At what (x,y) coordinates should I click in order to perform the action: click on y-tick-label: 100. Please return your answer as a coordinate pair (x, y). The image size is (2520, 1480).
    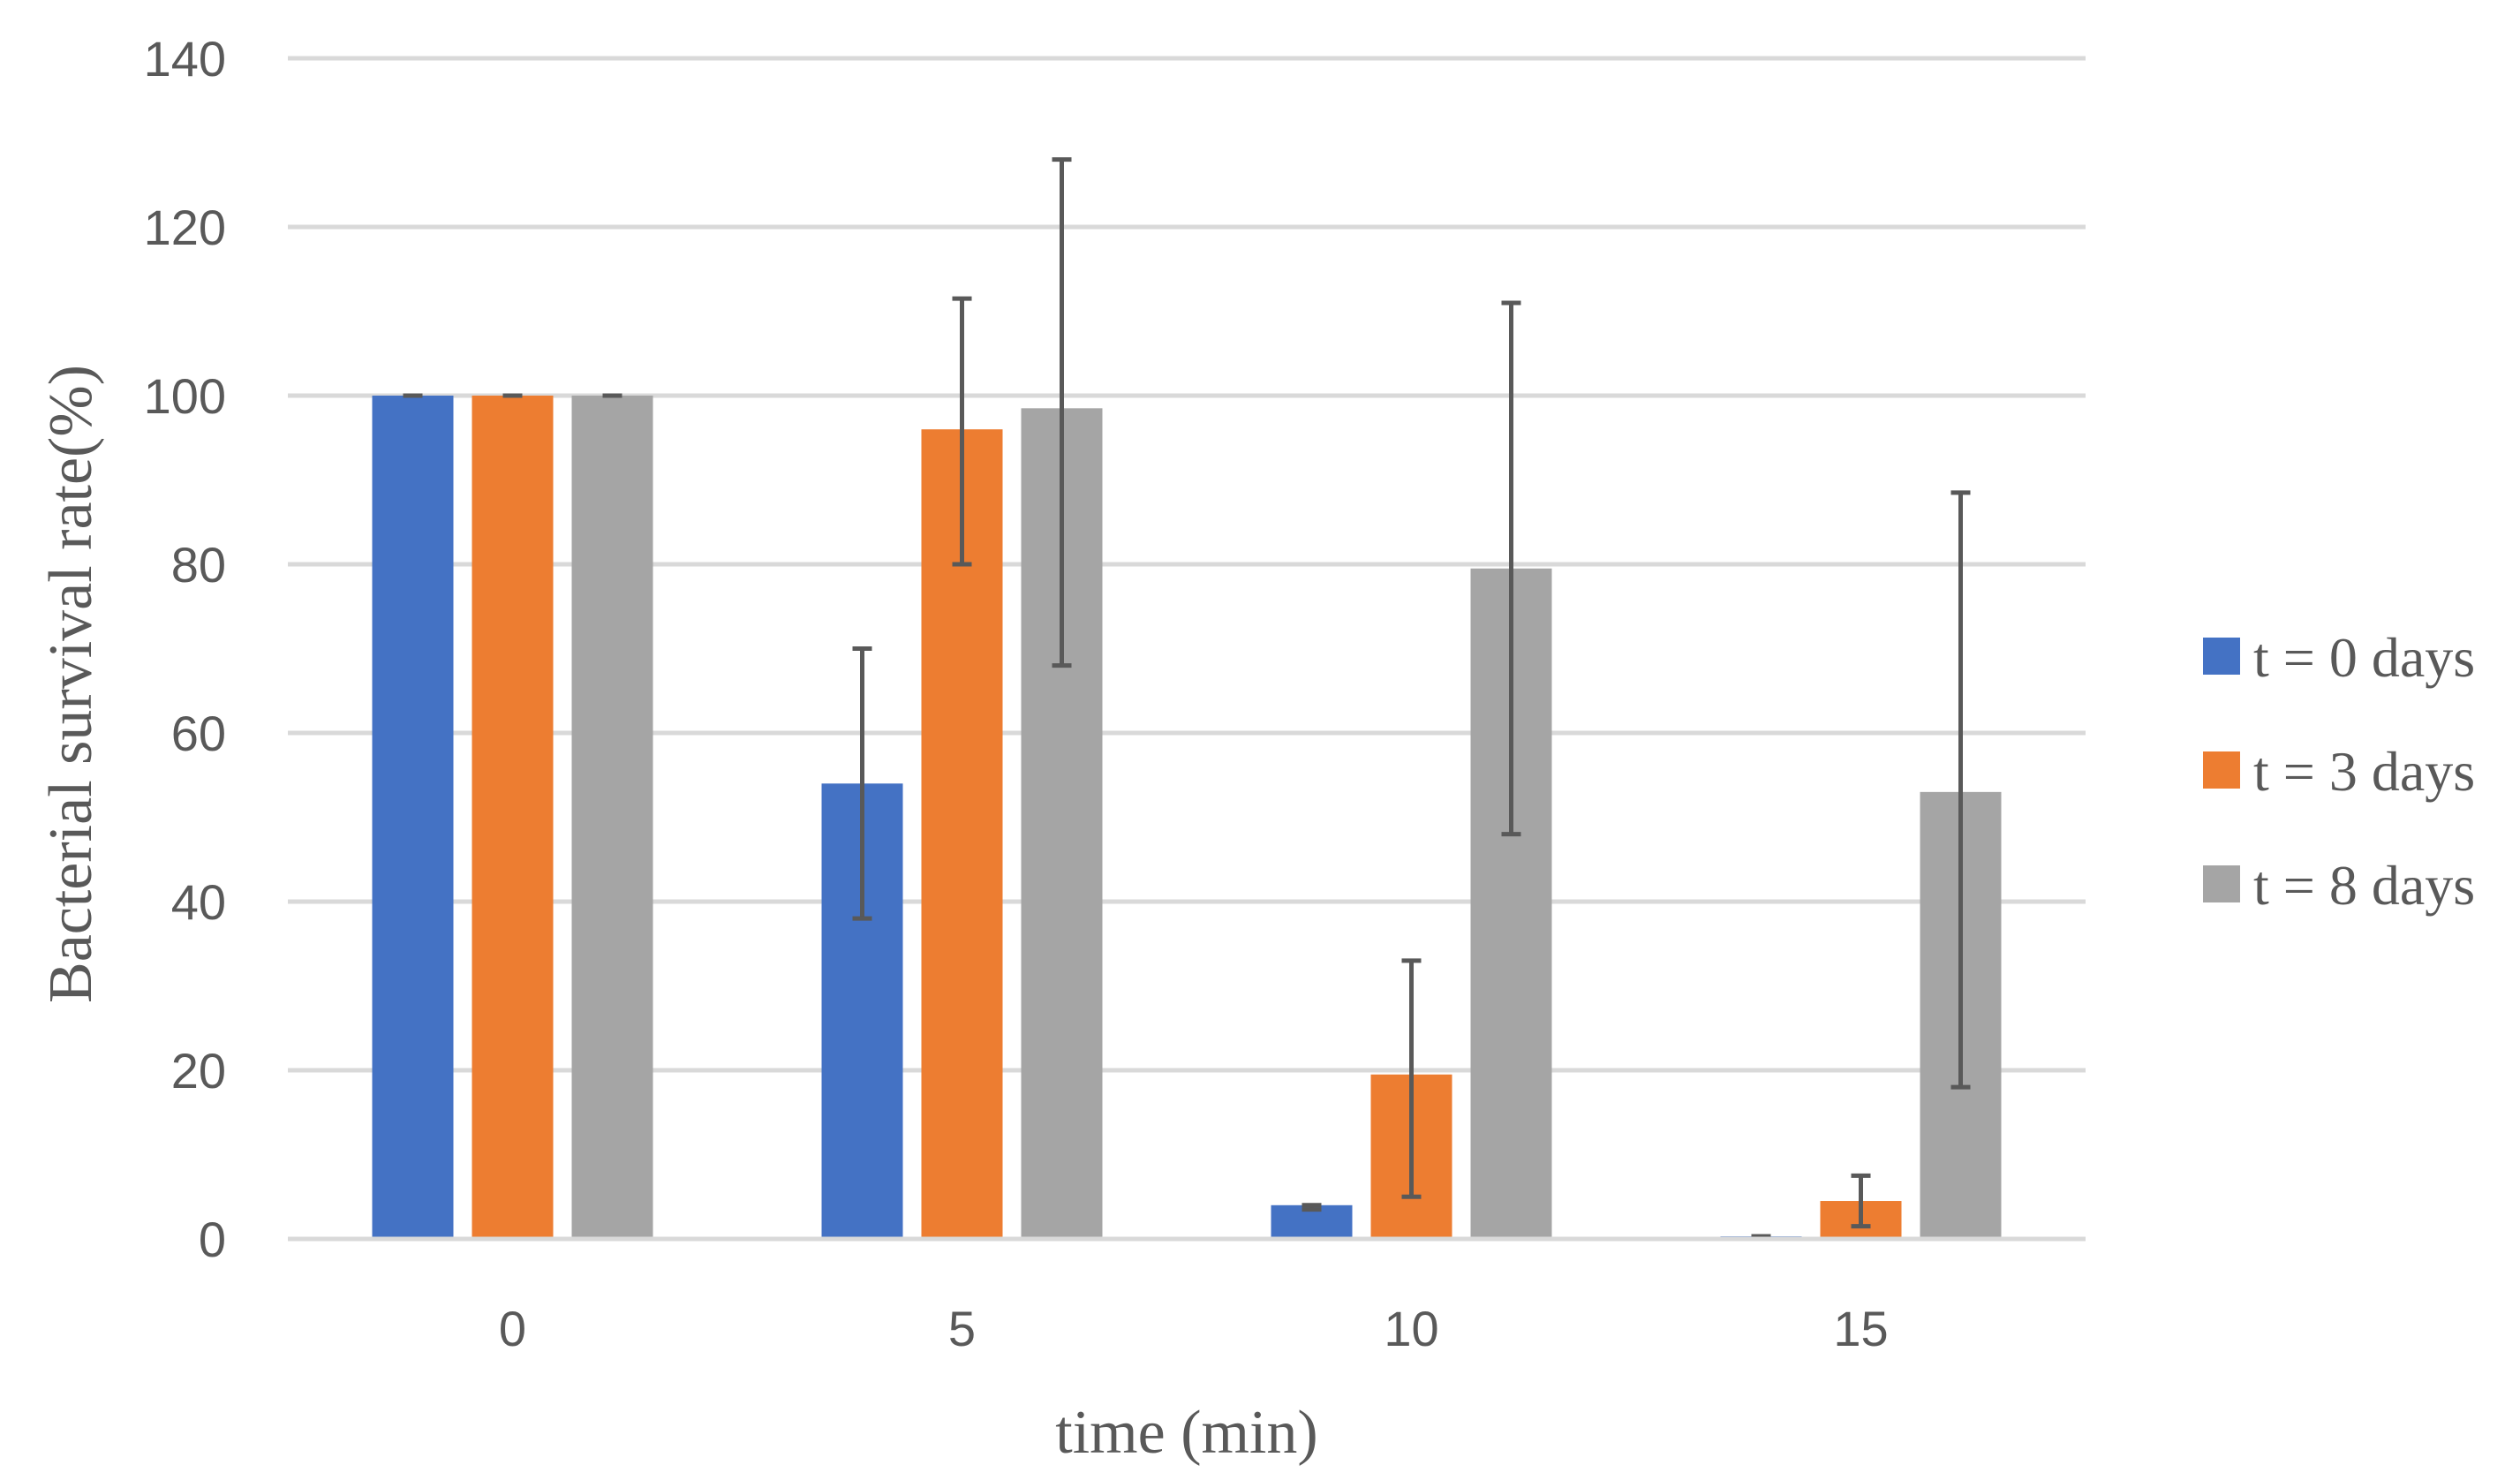
    Looking at the image, I should click on (185, 396).